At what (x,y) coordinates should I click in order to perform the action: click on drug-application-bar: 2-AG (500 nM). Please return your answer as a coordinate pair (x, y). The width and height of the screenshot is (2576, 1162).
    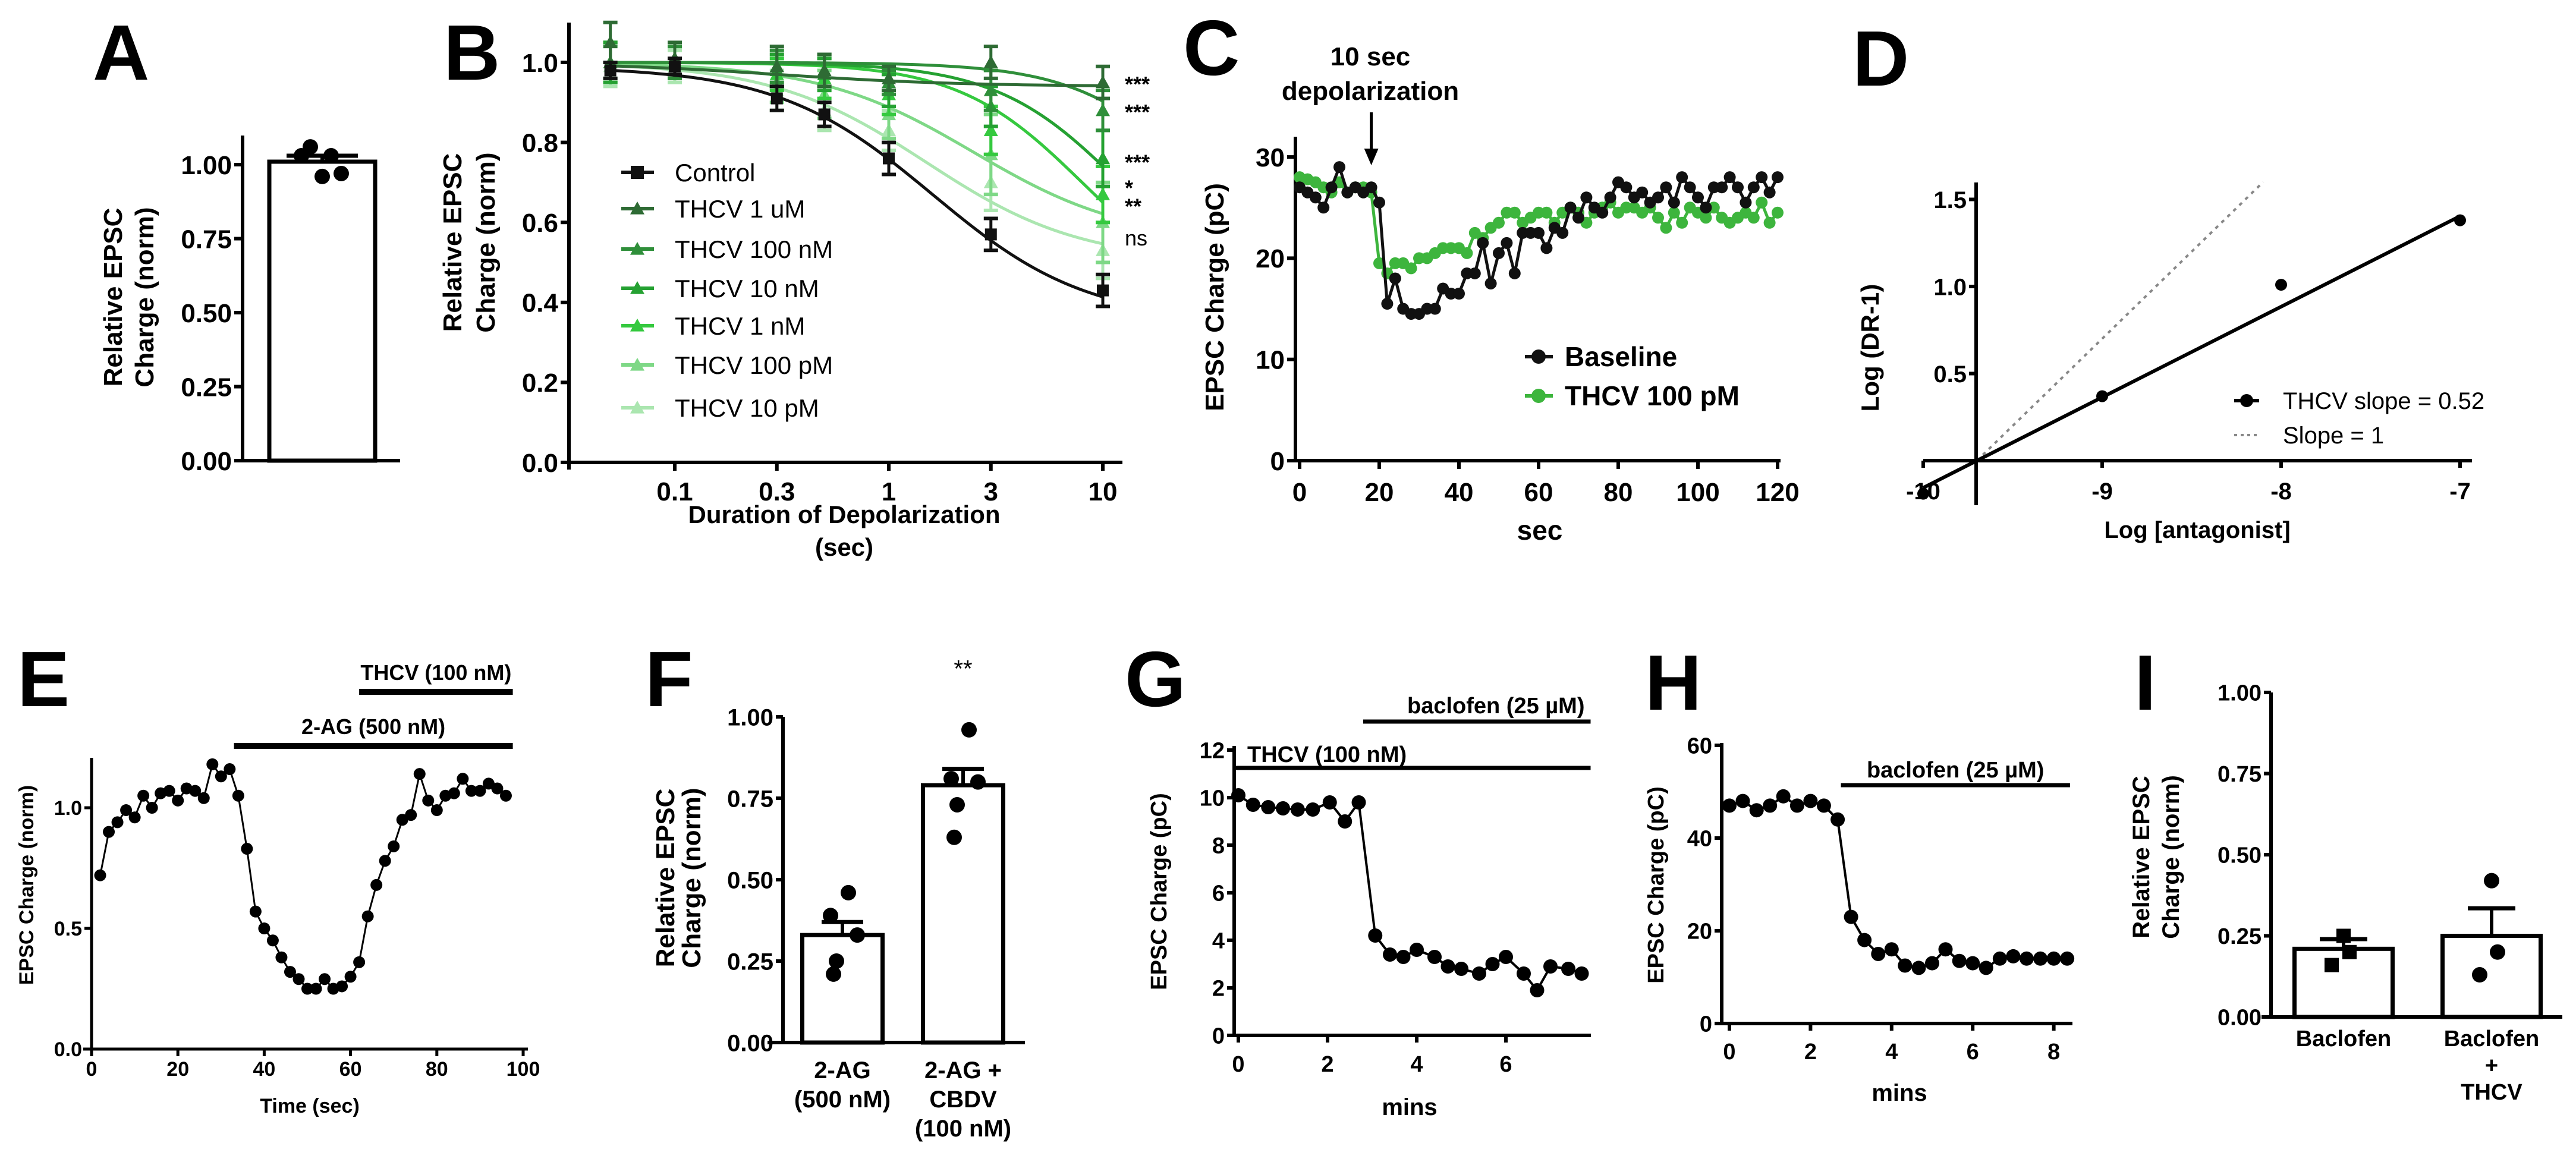
    Looking at the image, I should click on (373, 731).